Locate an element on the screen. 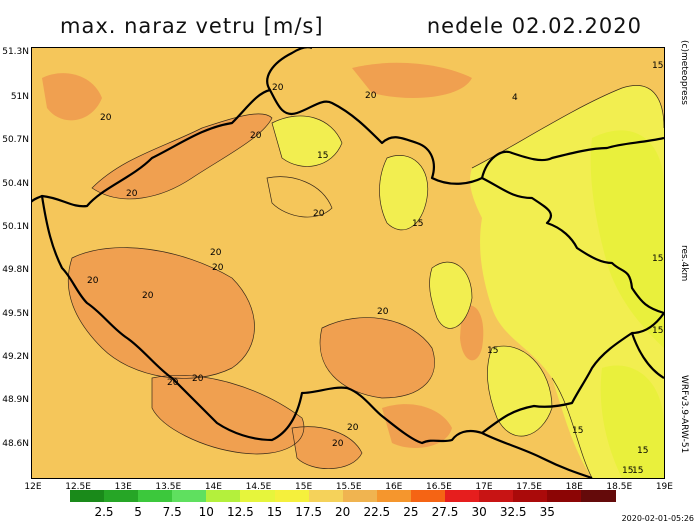 This screenshot has height=525, width=700. patch-east-small is located at coordinates (472, 333).